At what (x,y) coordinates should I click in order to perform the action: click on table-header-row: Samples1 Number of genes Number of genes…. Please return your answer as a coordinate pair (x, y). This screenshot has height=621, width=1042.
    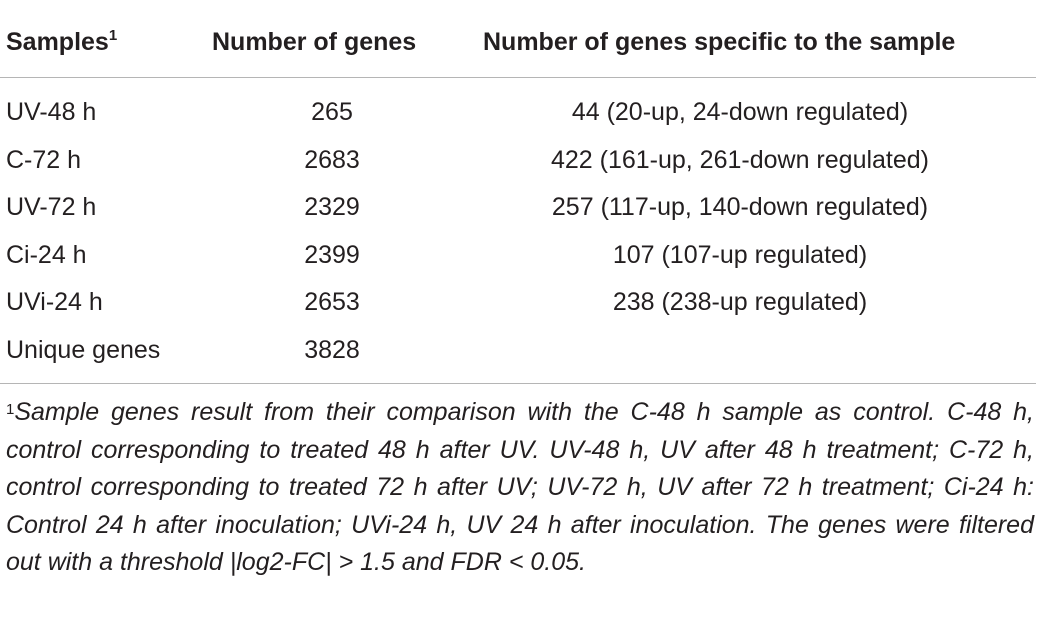
    Looking at the image, I should click on (518, 42).